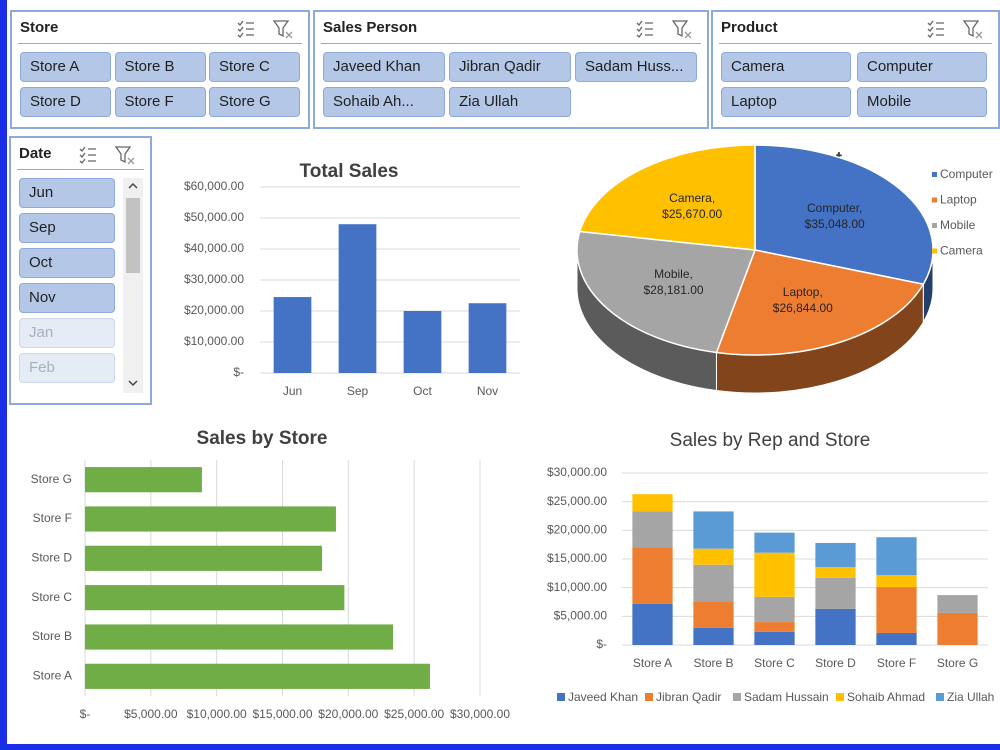  What do you see at coordinates (922, 67) in the screenshot?
I see `slicer-item: Computer` at bounding box center [922, 67].